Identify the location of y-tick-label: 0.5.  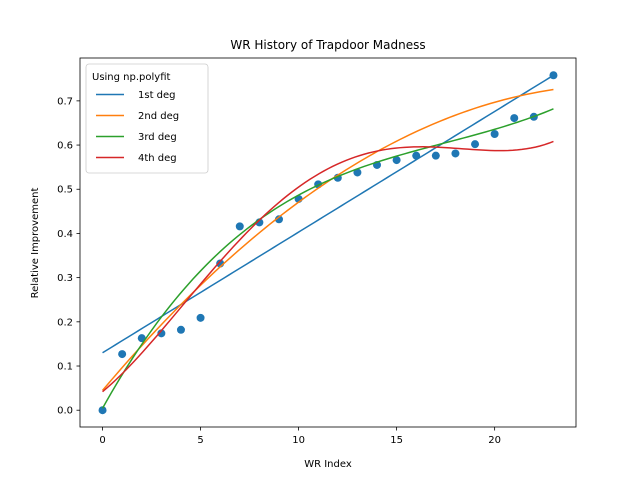
(65, 190).